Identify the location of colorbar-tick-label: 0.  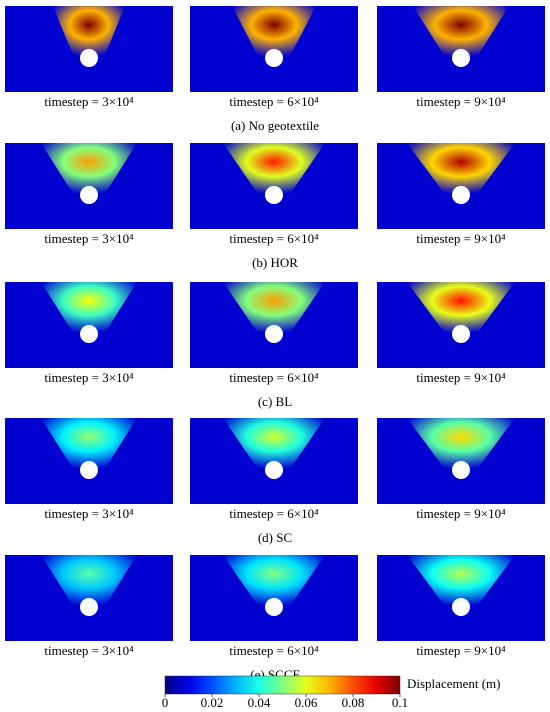
(165, 702).